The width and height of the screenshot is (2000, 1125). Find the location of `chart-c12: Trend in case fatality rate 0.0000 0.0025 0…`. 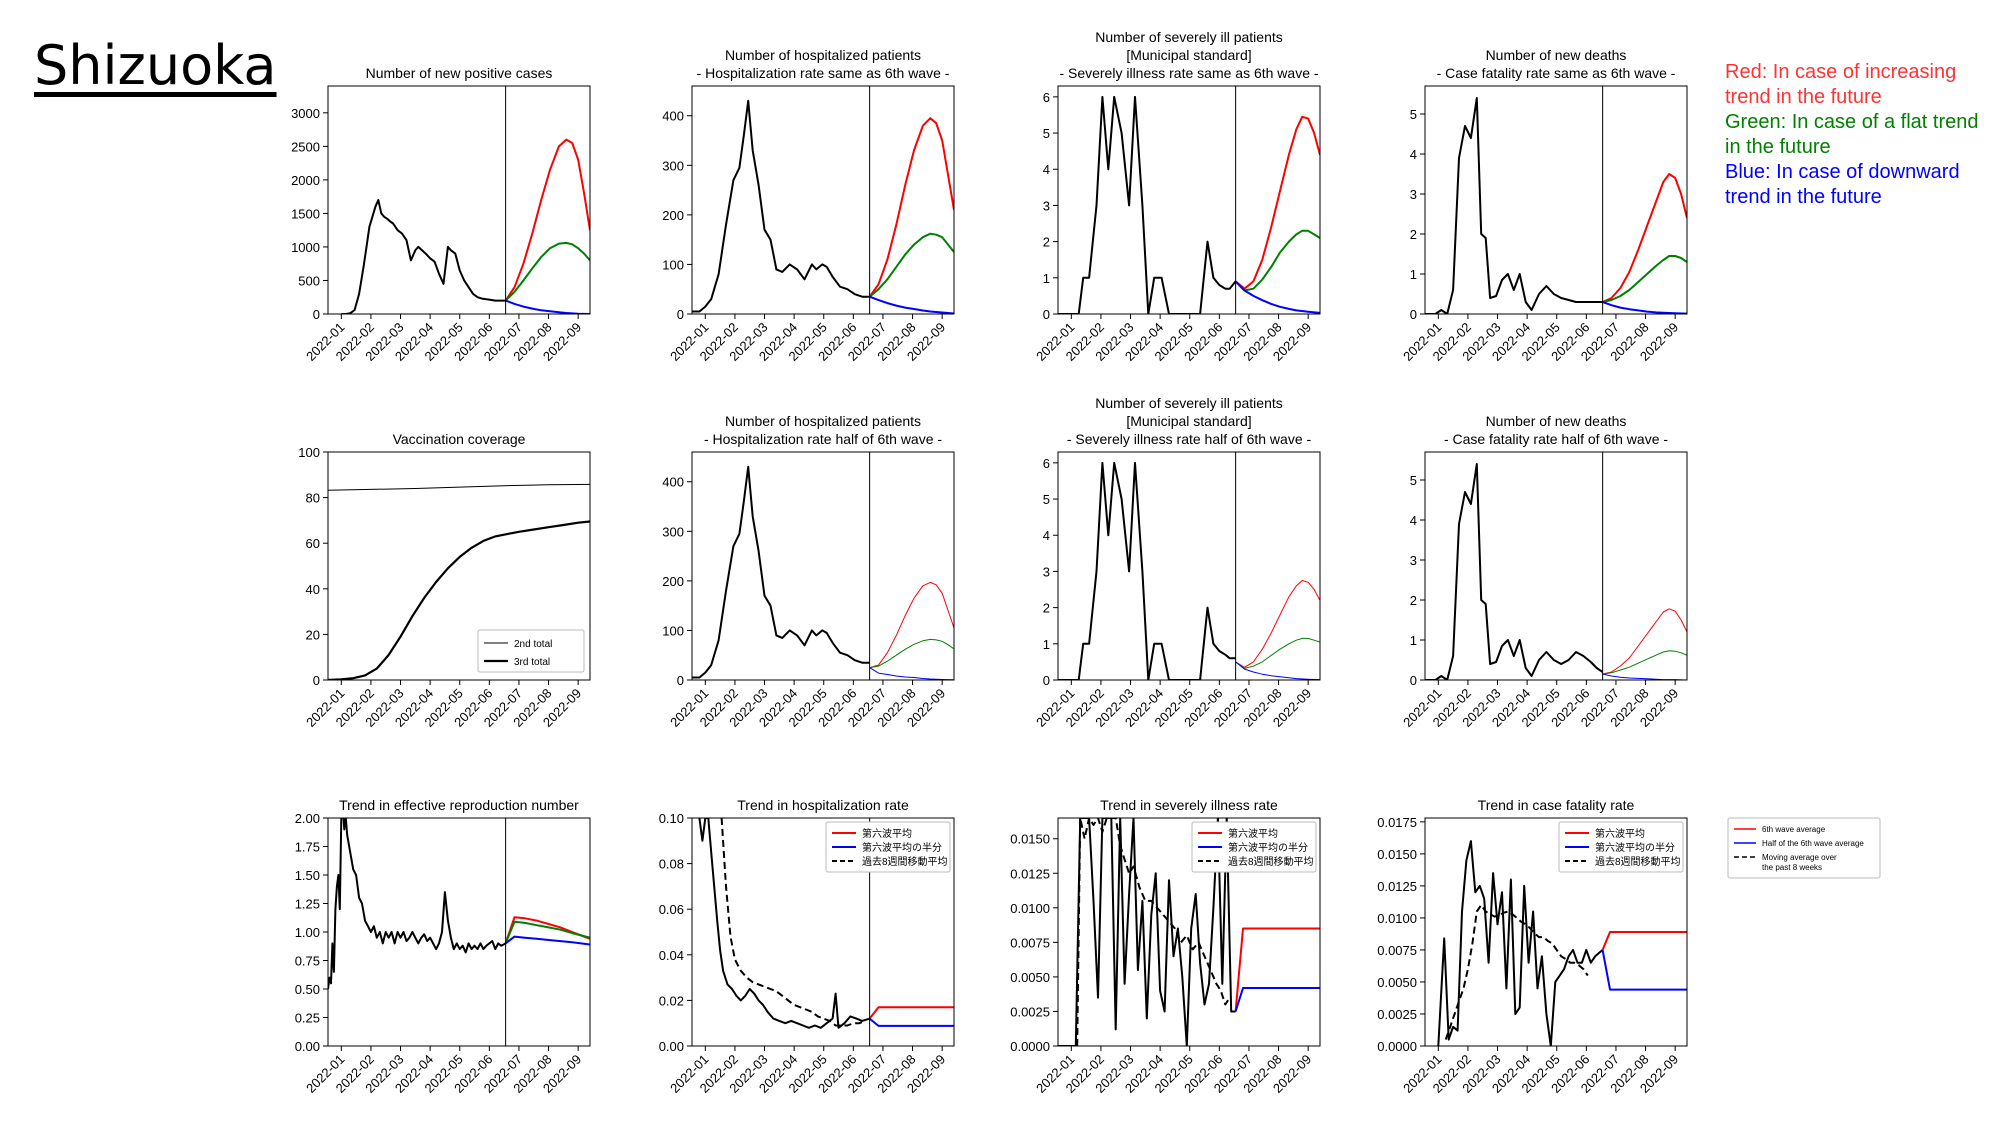

chart-c12: Trend in case fatality rate 0.0000 0.0025 0… is located at coordinates (1532, 946).